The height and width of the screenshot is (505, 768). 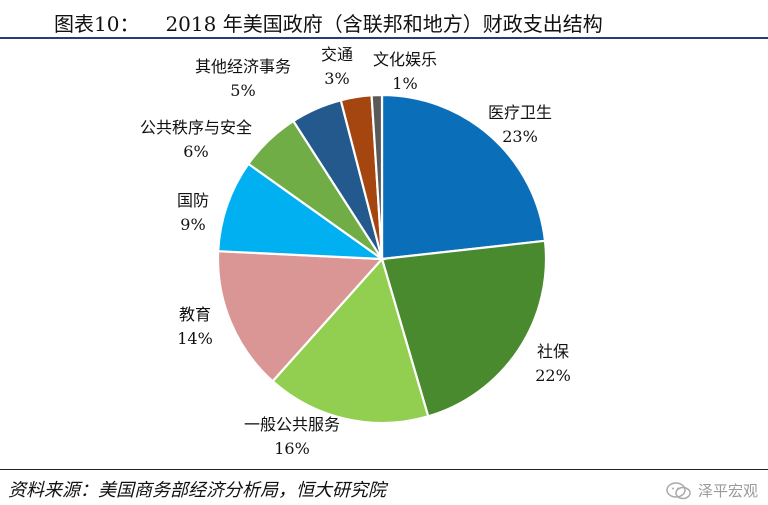 What do you see at coordinates (196, 127) in the screenshot?
I see `slice-category-label: 公共秩序与安全` at bounding box center [196, 127].